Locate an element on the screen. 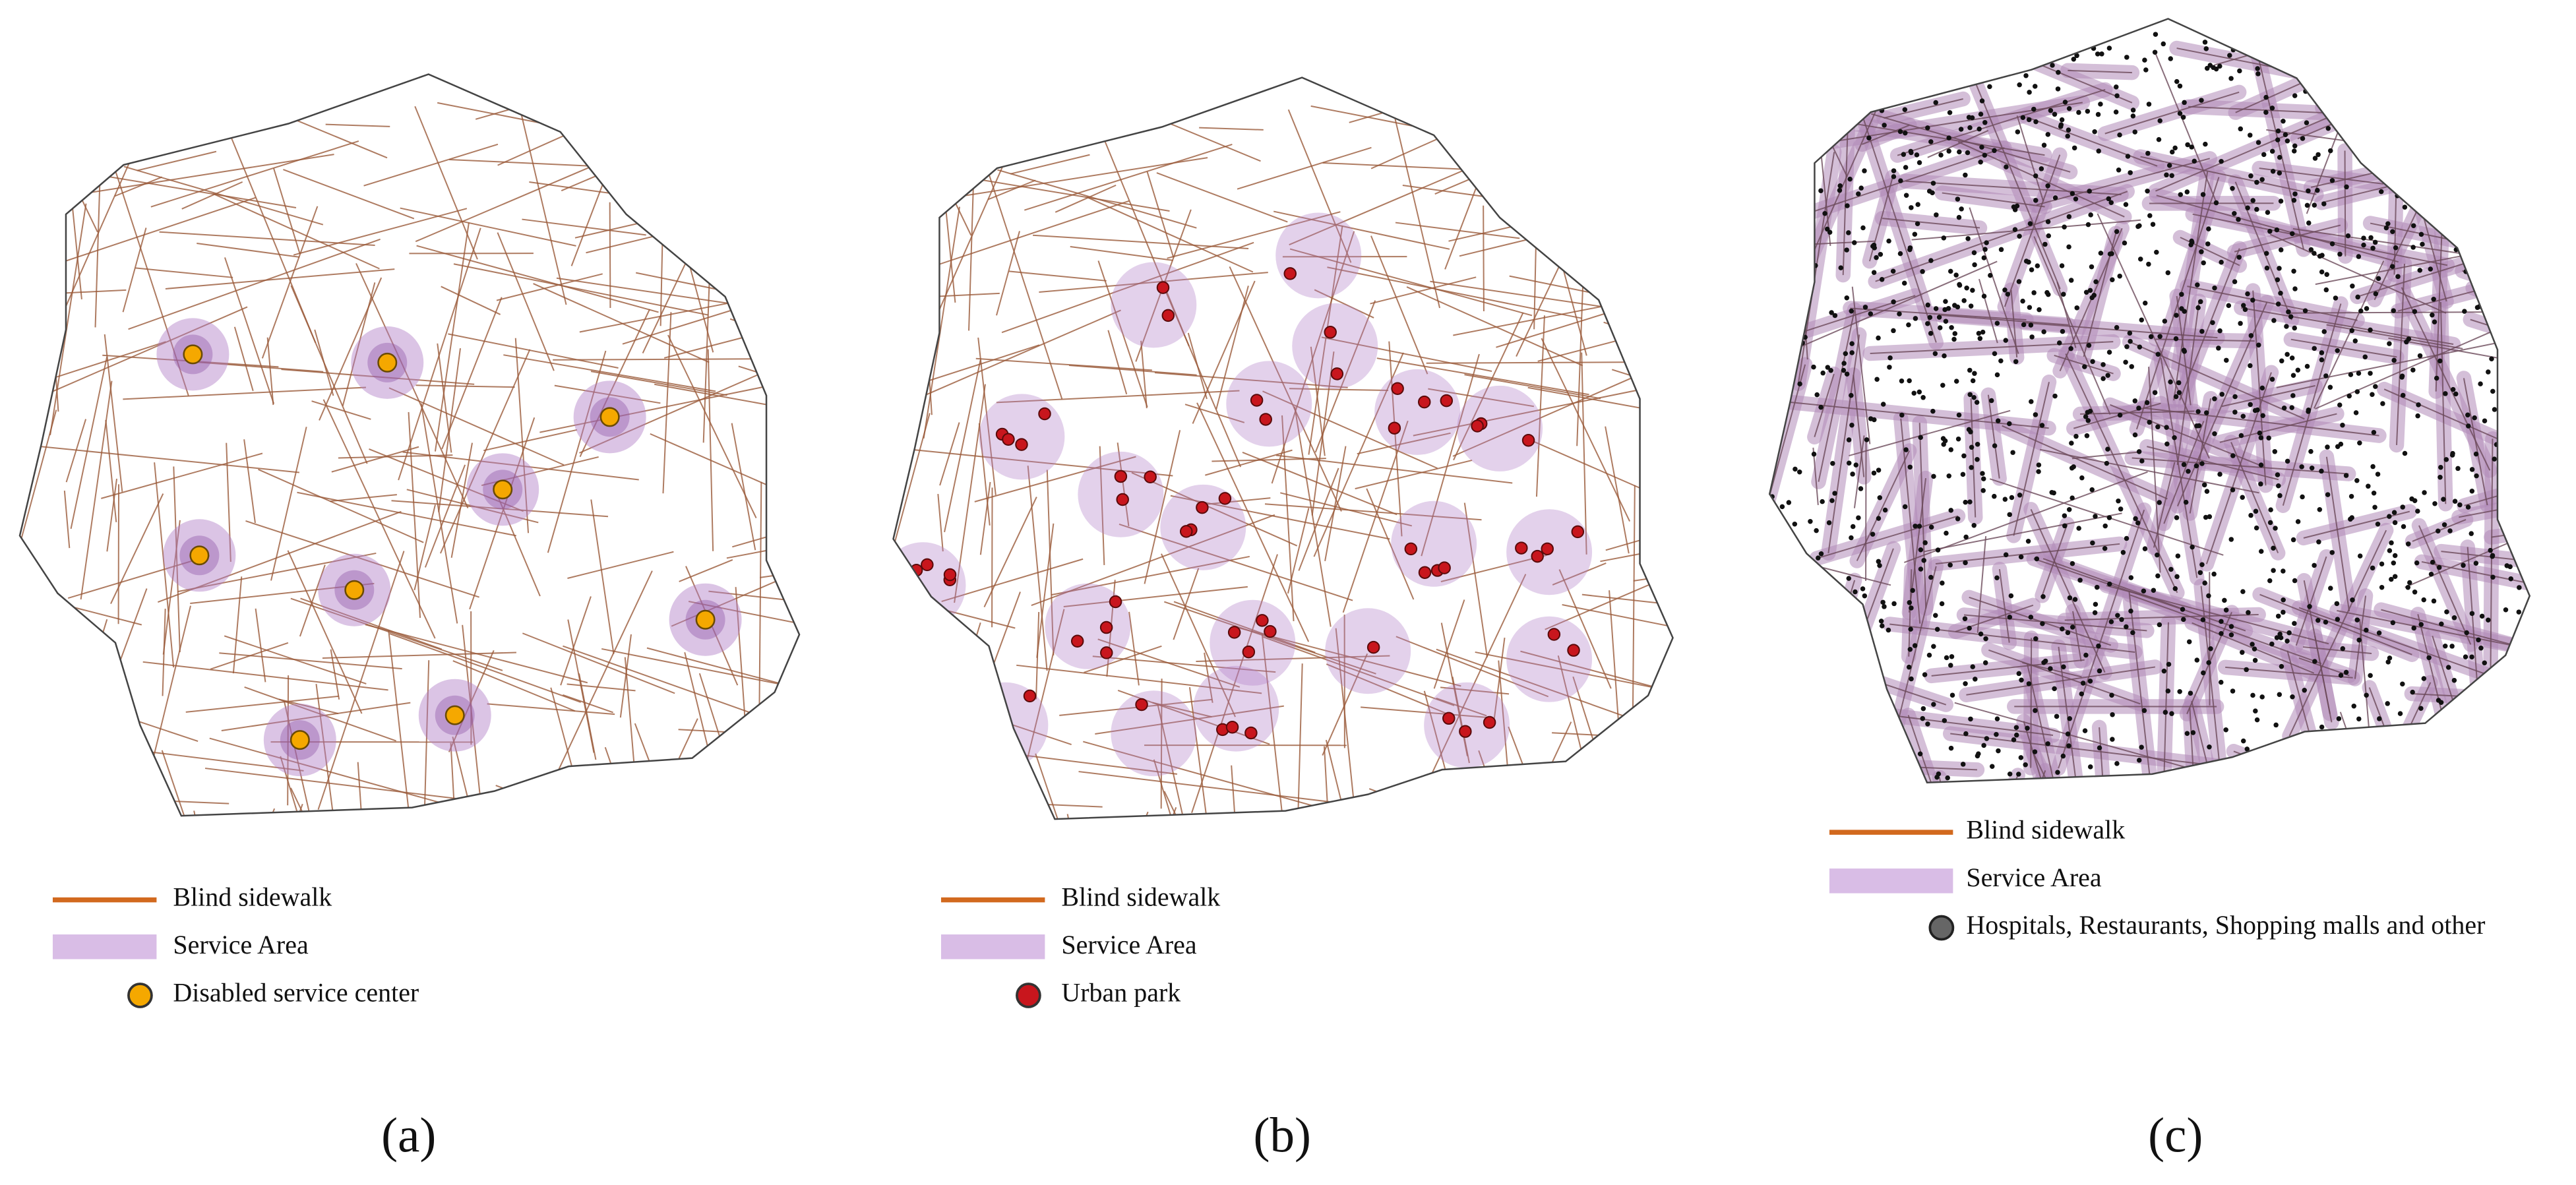 This screenshot has height=1185, width=2576. legend-point-swatch is located at coordinates (1941, 928).